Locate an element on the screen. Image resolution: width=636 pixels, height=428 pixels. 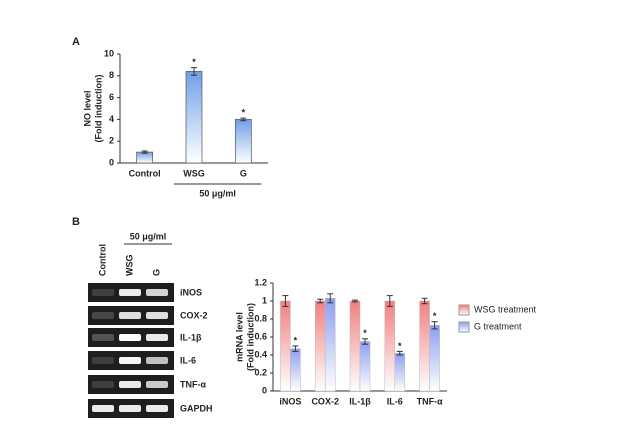
y-tick-label: 0.2 is located at coordinates (260, 372).